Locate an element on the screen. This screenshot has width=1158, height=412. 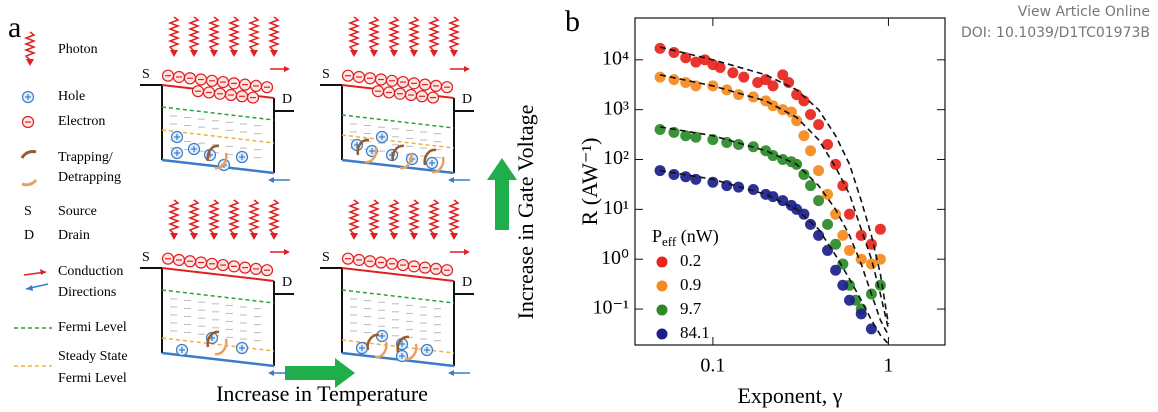
panel-label: b is located at coordinates (572, 21).